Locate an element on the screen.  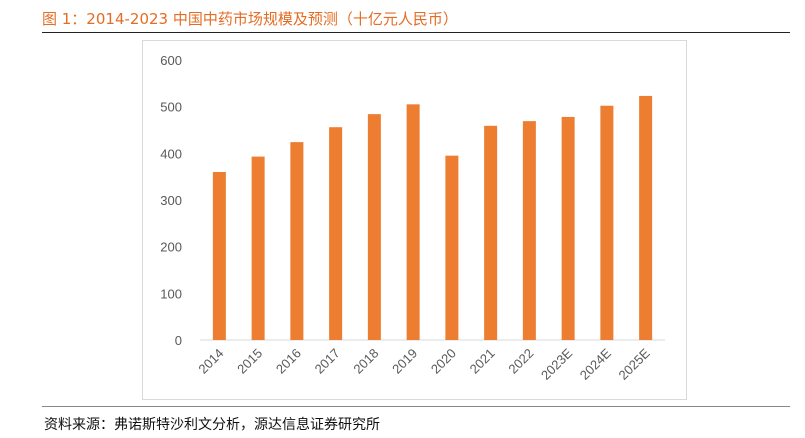
x-tick-label: 2018 is located at coordinates (365, 361).